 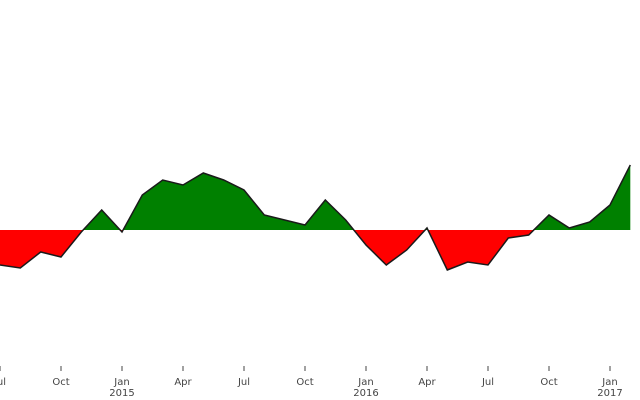 What do you see at coordinates (365, 393) in the screenshot?
I see `x-tick-year: 2016` at bounding box center [365, 393].